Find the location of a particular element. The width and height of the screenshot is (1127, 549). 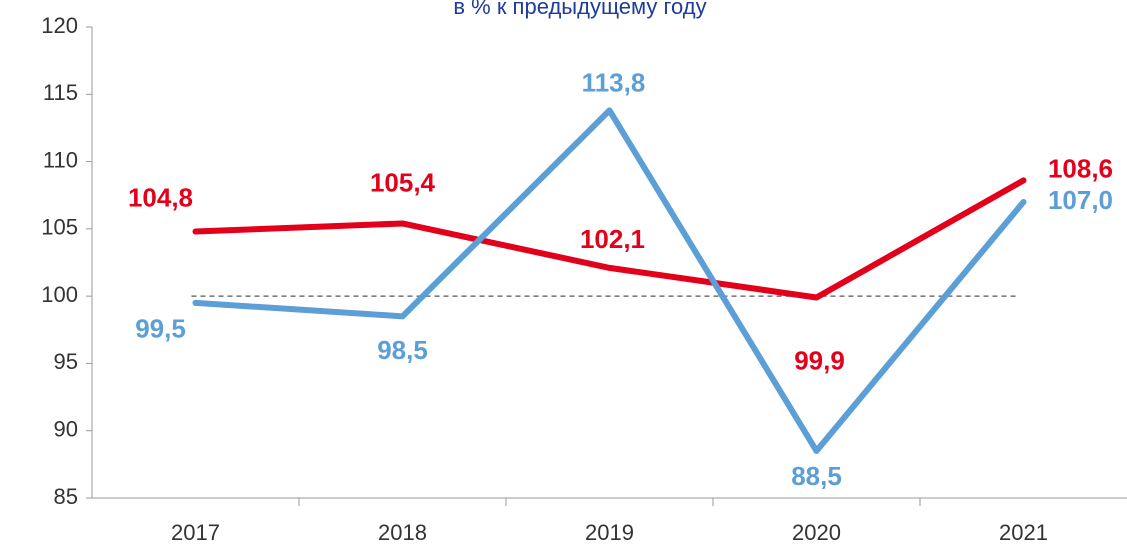

x-tick-label: 2018 is located at coordinates (402, 532).